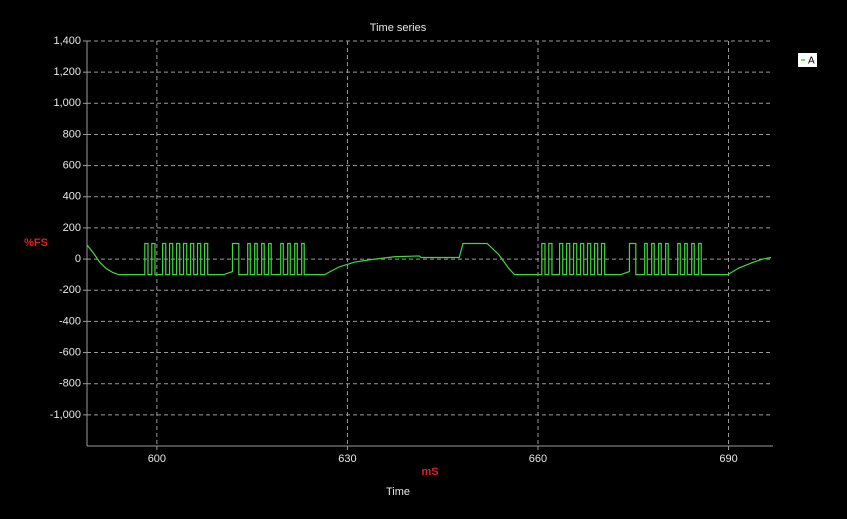  I want to click on y-tick-label: 1,200, so click(67, 72).